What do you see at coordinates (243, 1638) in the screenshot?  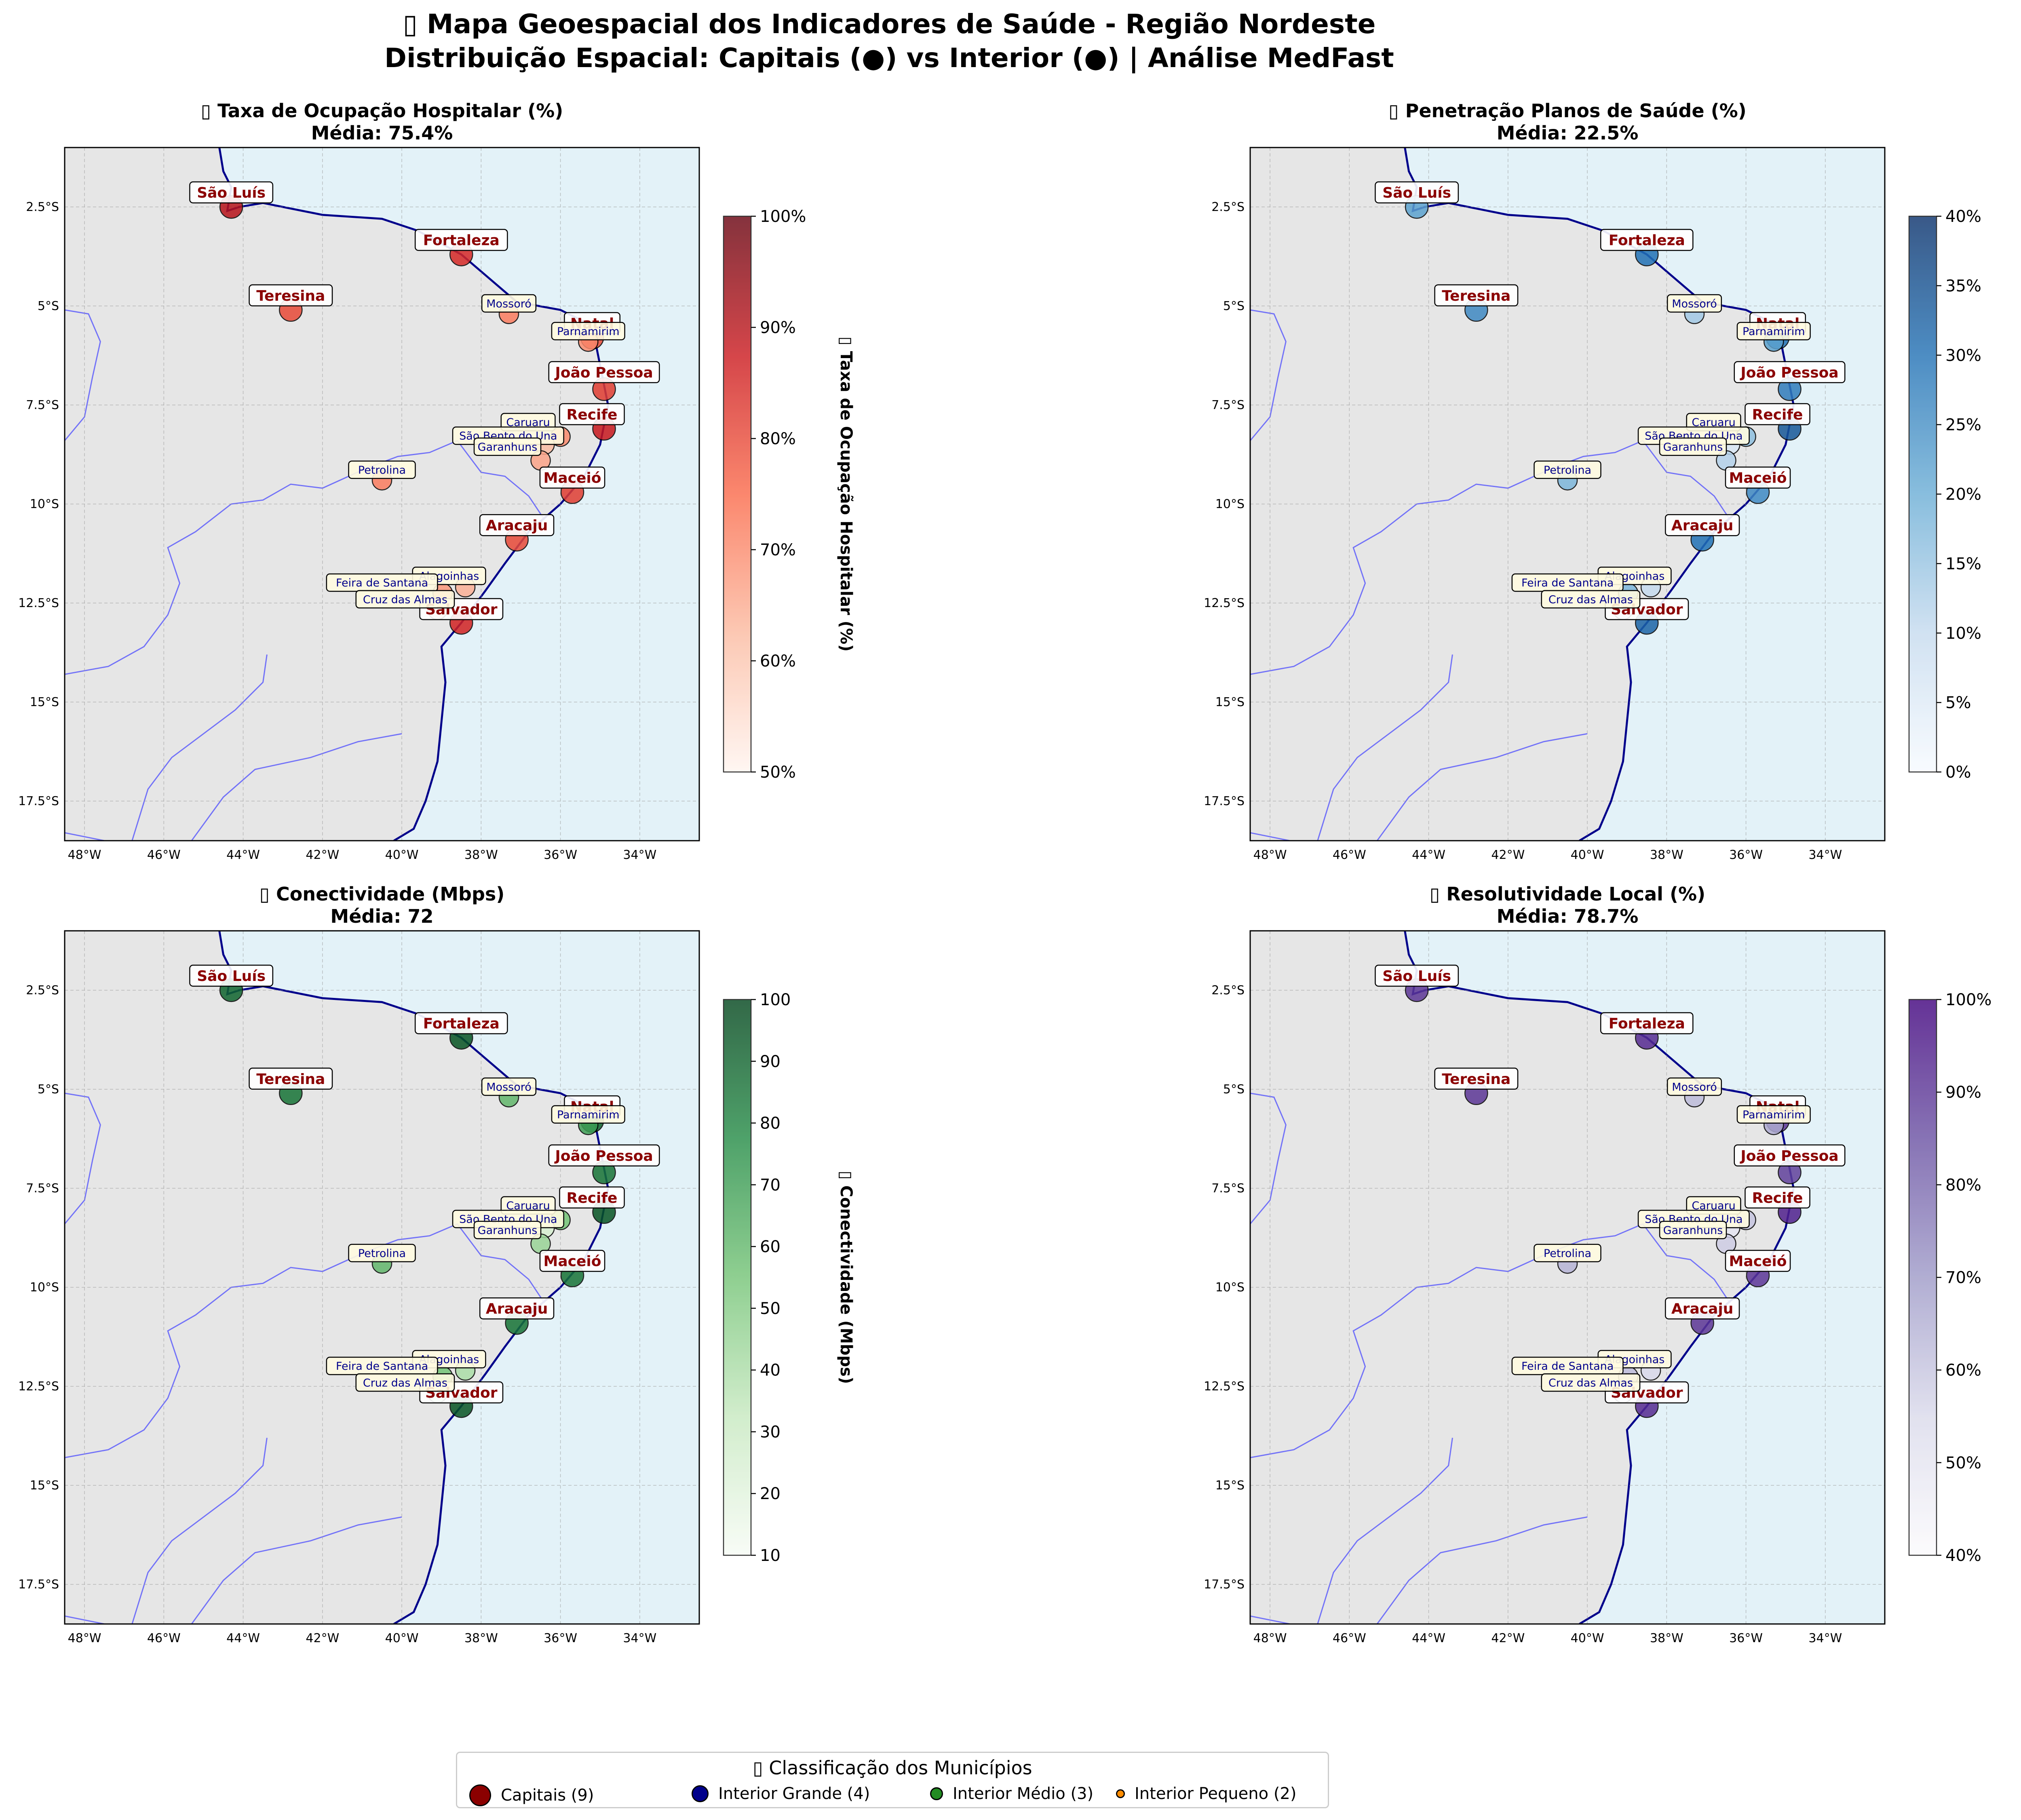 I see `x-tick-label: 44°W` at bounding box center [243, 1638].